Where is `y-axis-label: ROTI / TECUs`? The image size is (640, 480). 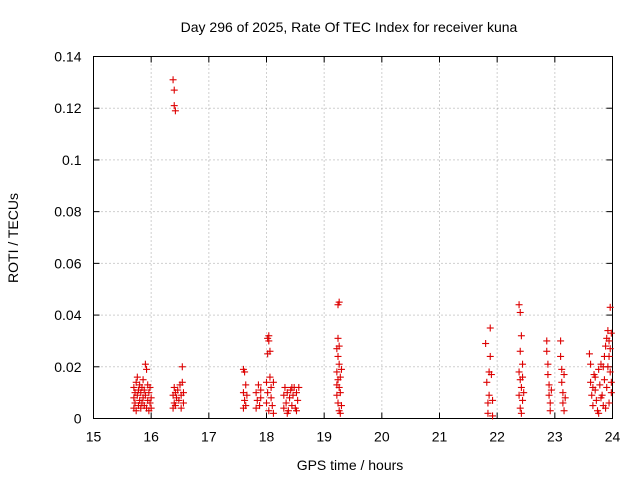 y-axis-label: ROTI / TECUs is located at coordinates (13, 238).